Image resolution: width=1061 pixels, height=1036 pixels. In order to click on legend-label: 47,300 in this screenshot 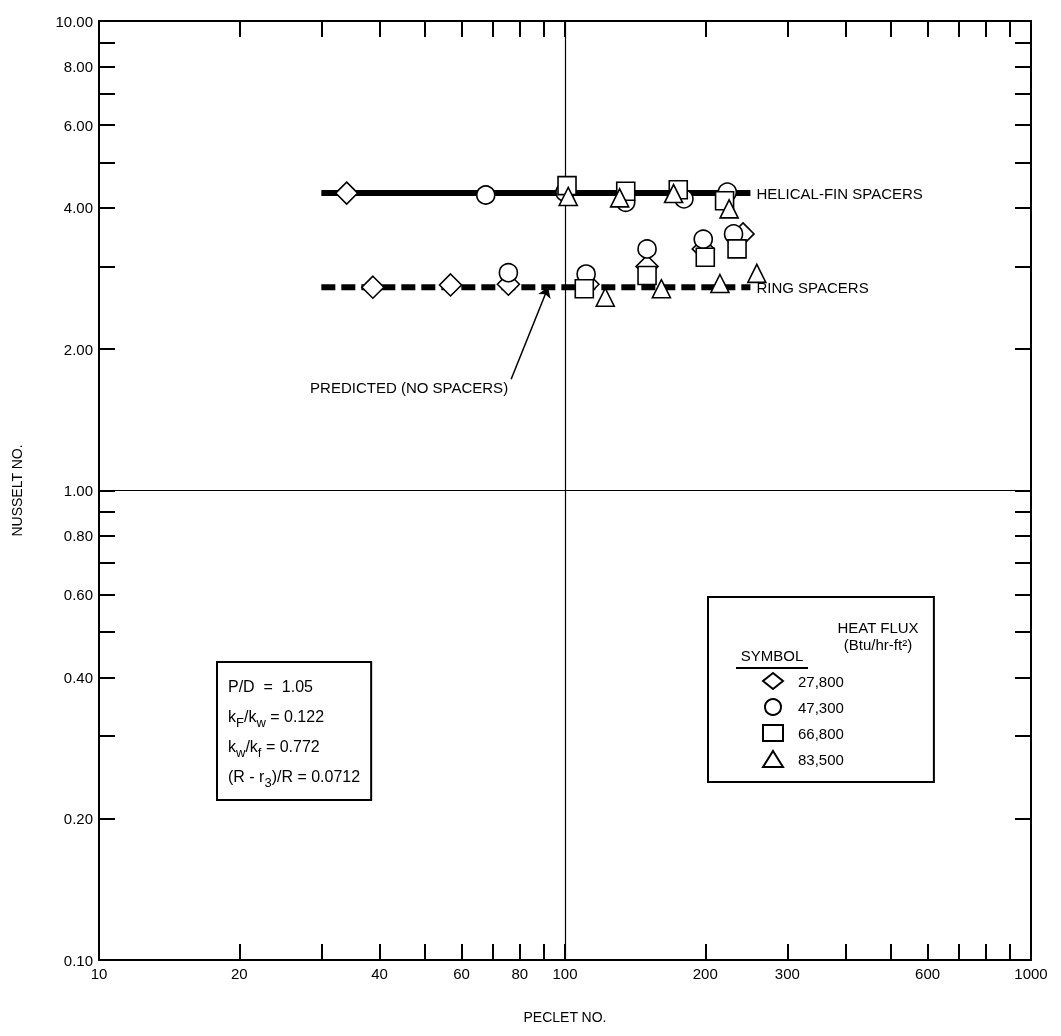, I will do `click(821, 707)`.